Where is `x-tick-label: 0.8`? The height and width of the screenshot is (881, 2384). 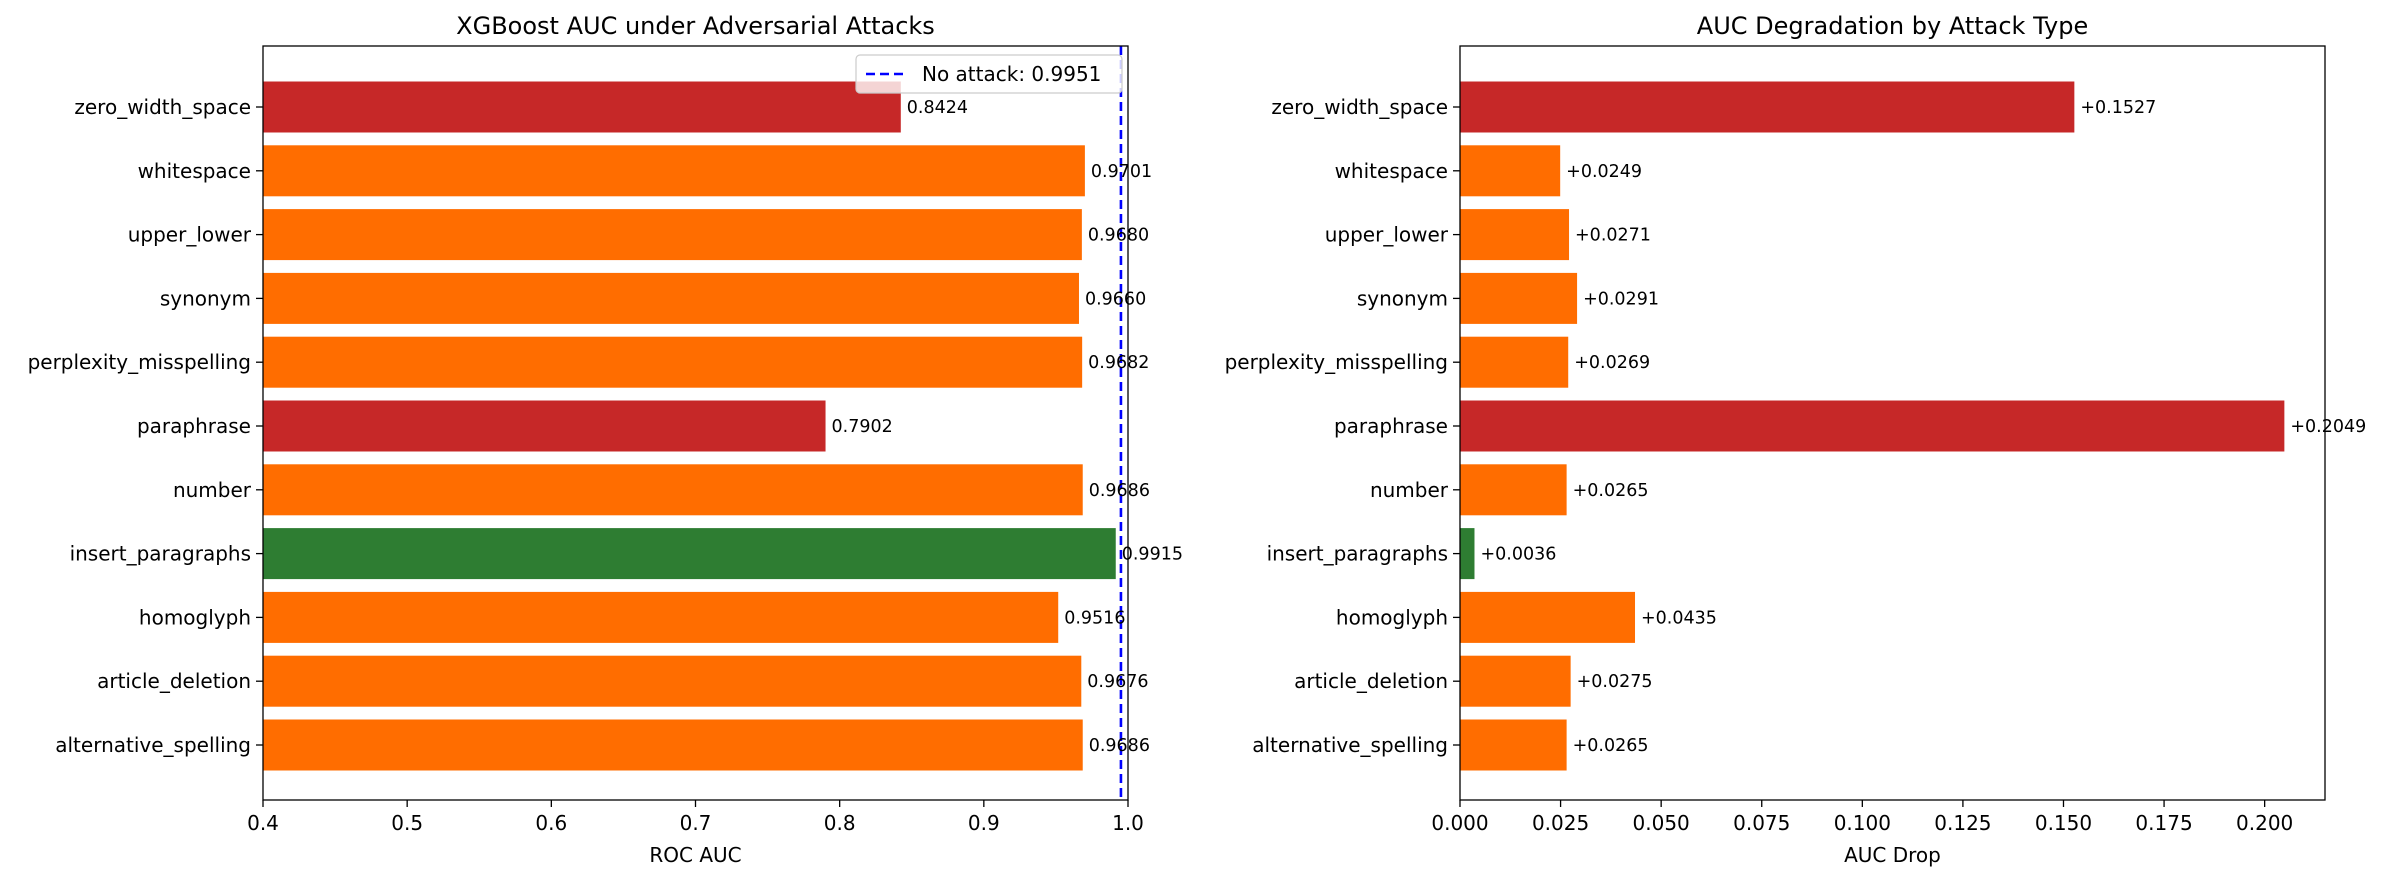
x-tick-label: 0.8 is located at coordinates (840, 823).